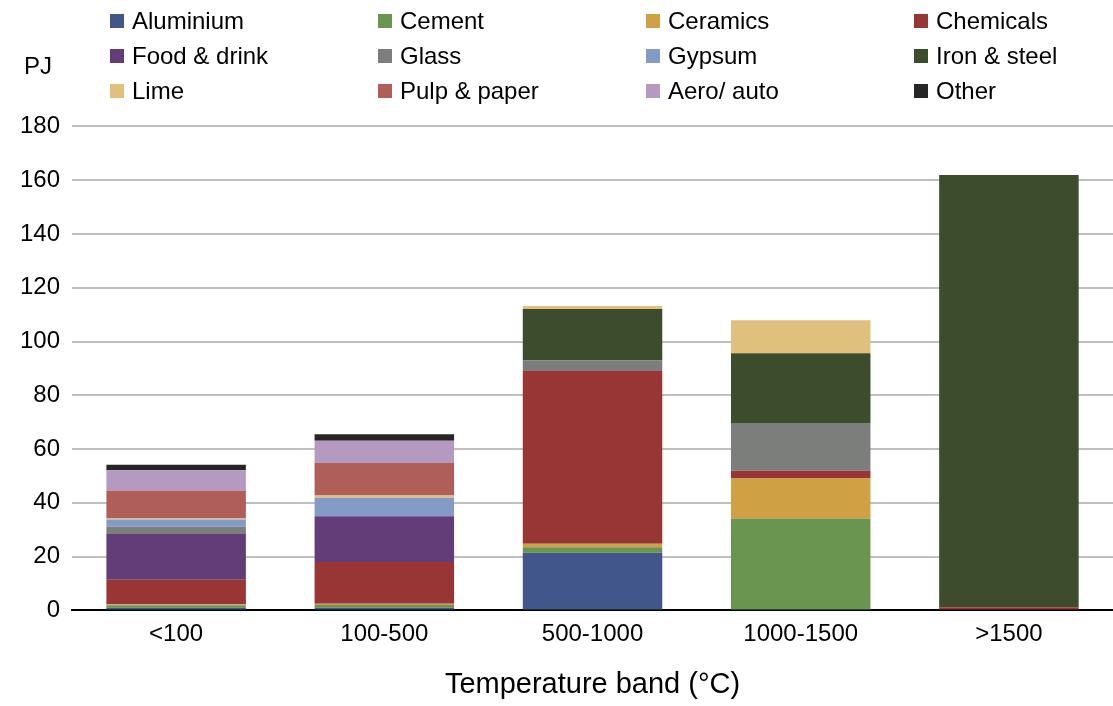 The height and width of the screenshot is (706, 1113). Describe the element at coordinates (158, 90) in the screenshot. I see `legend-label: Lime` at that location.